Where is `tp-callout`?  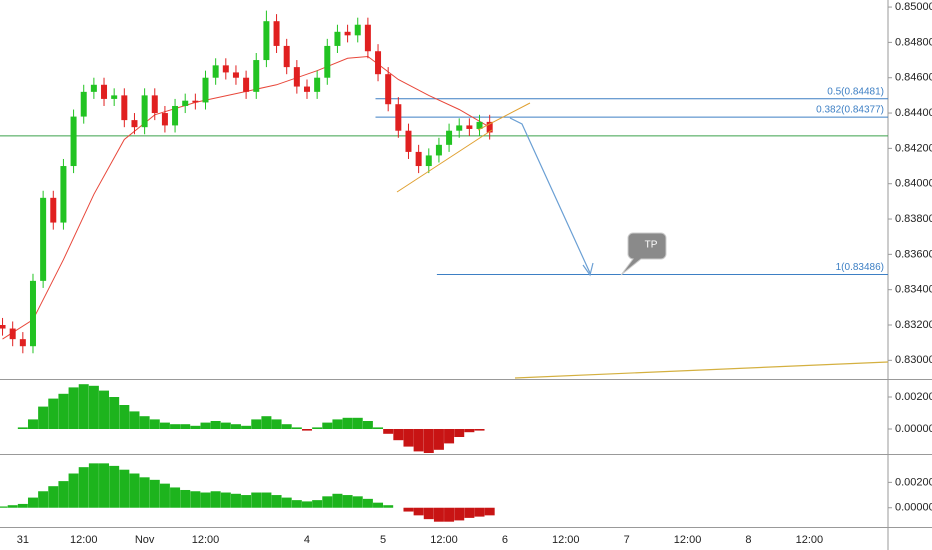 tp-callout is located at coordinates (643, 254).